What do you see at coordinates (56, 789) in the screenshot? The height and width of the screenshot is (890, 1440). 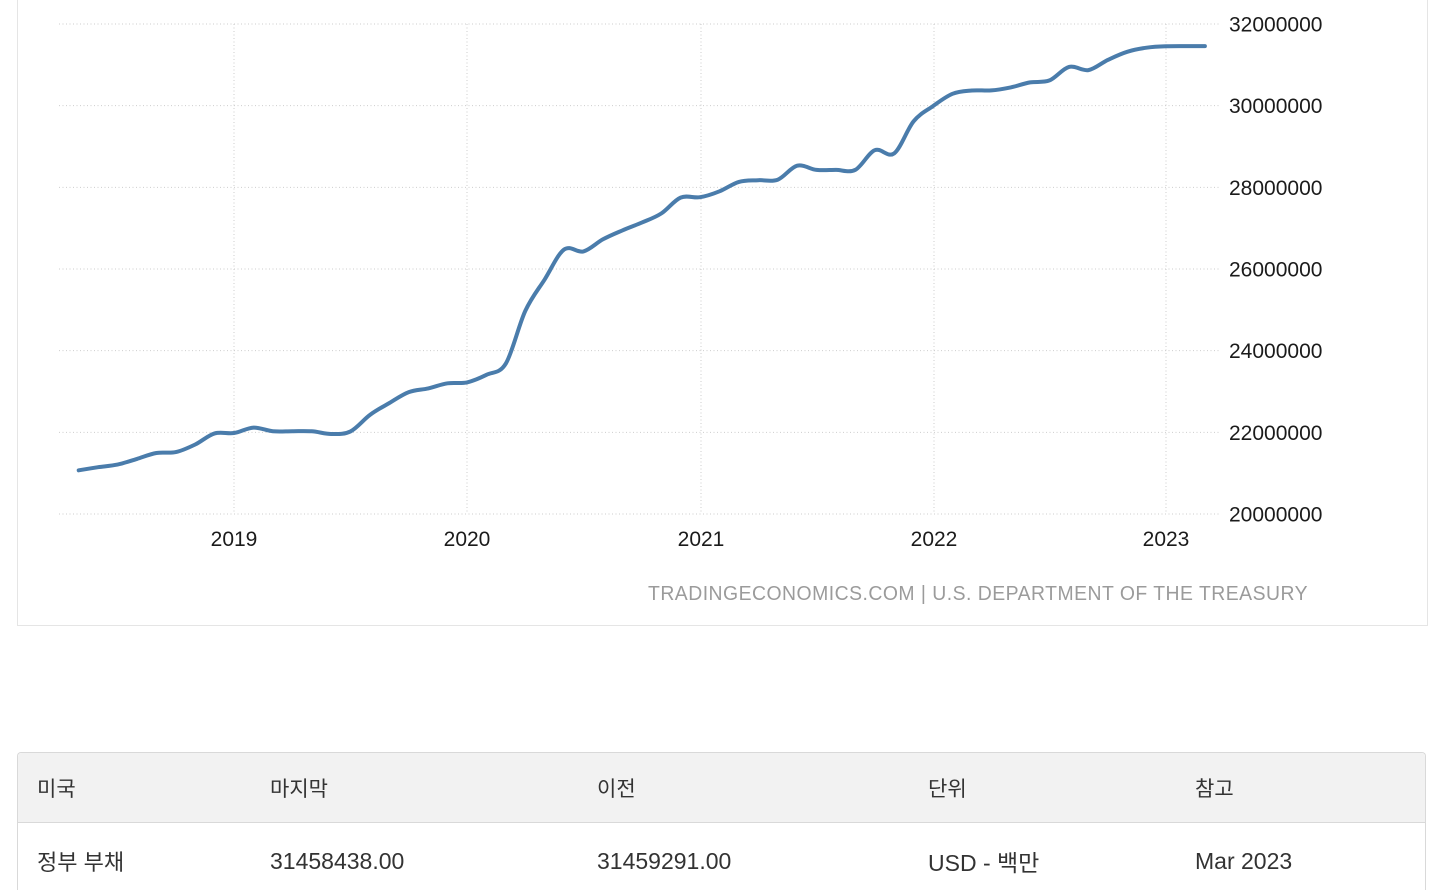 I see `table-header-country: 미국` at bounding box center [56, 789].